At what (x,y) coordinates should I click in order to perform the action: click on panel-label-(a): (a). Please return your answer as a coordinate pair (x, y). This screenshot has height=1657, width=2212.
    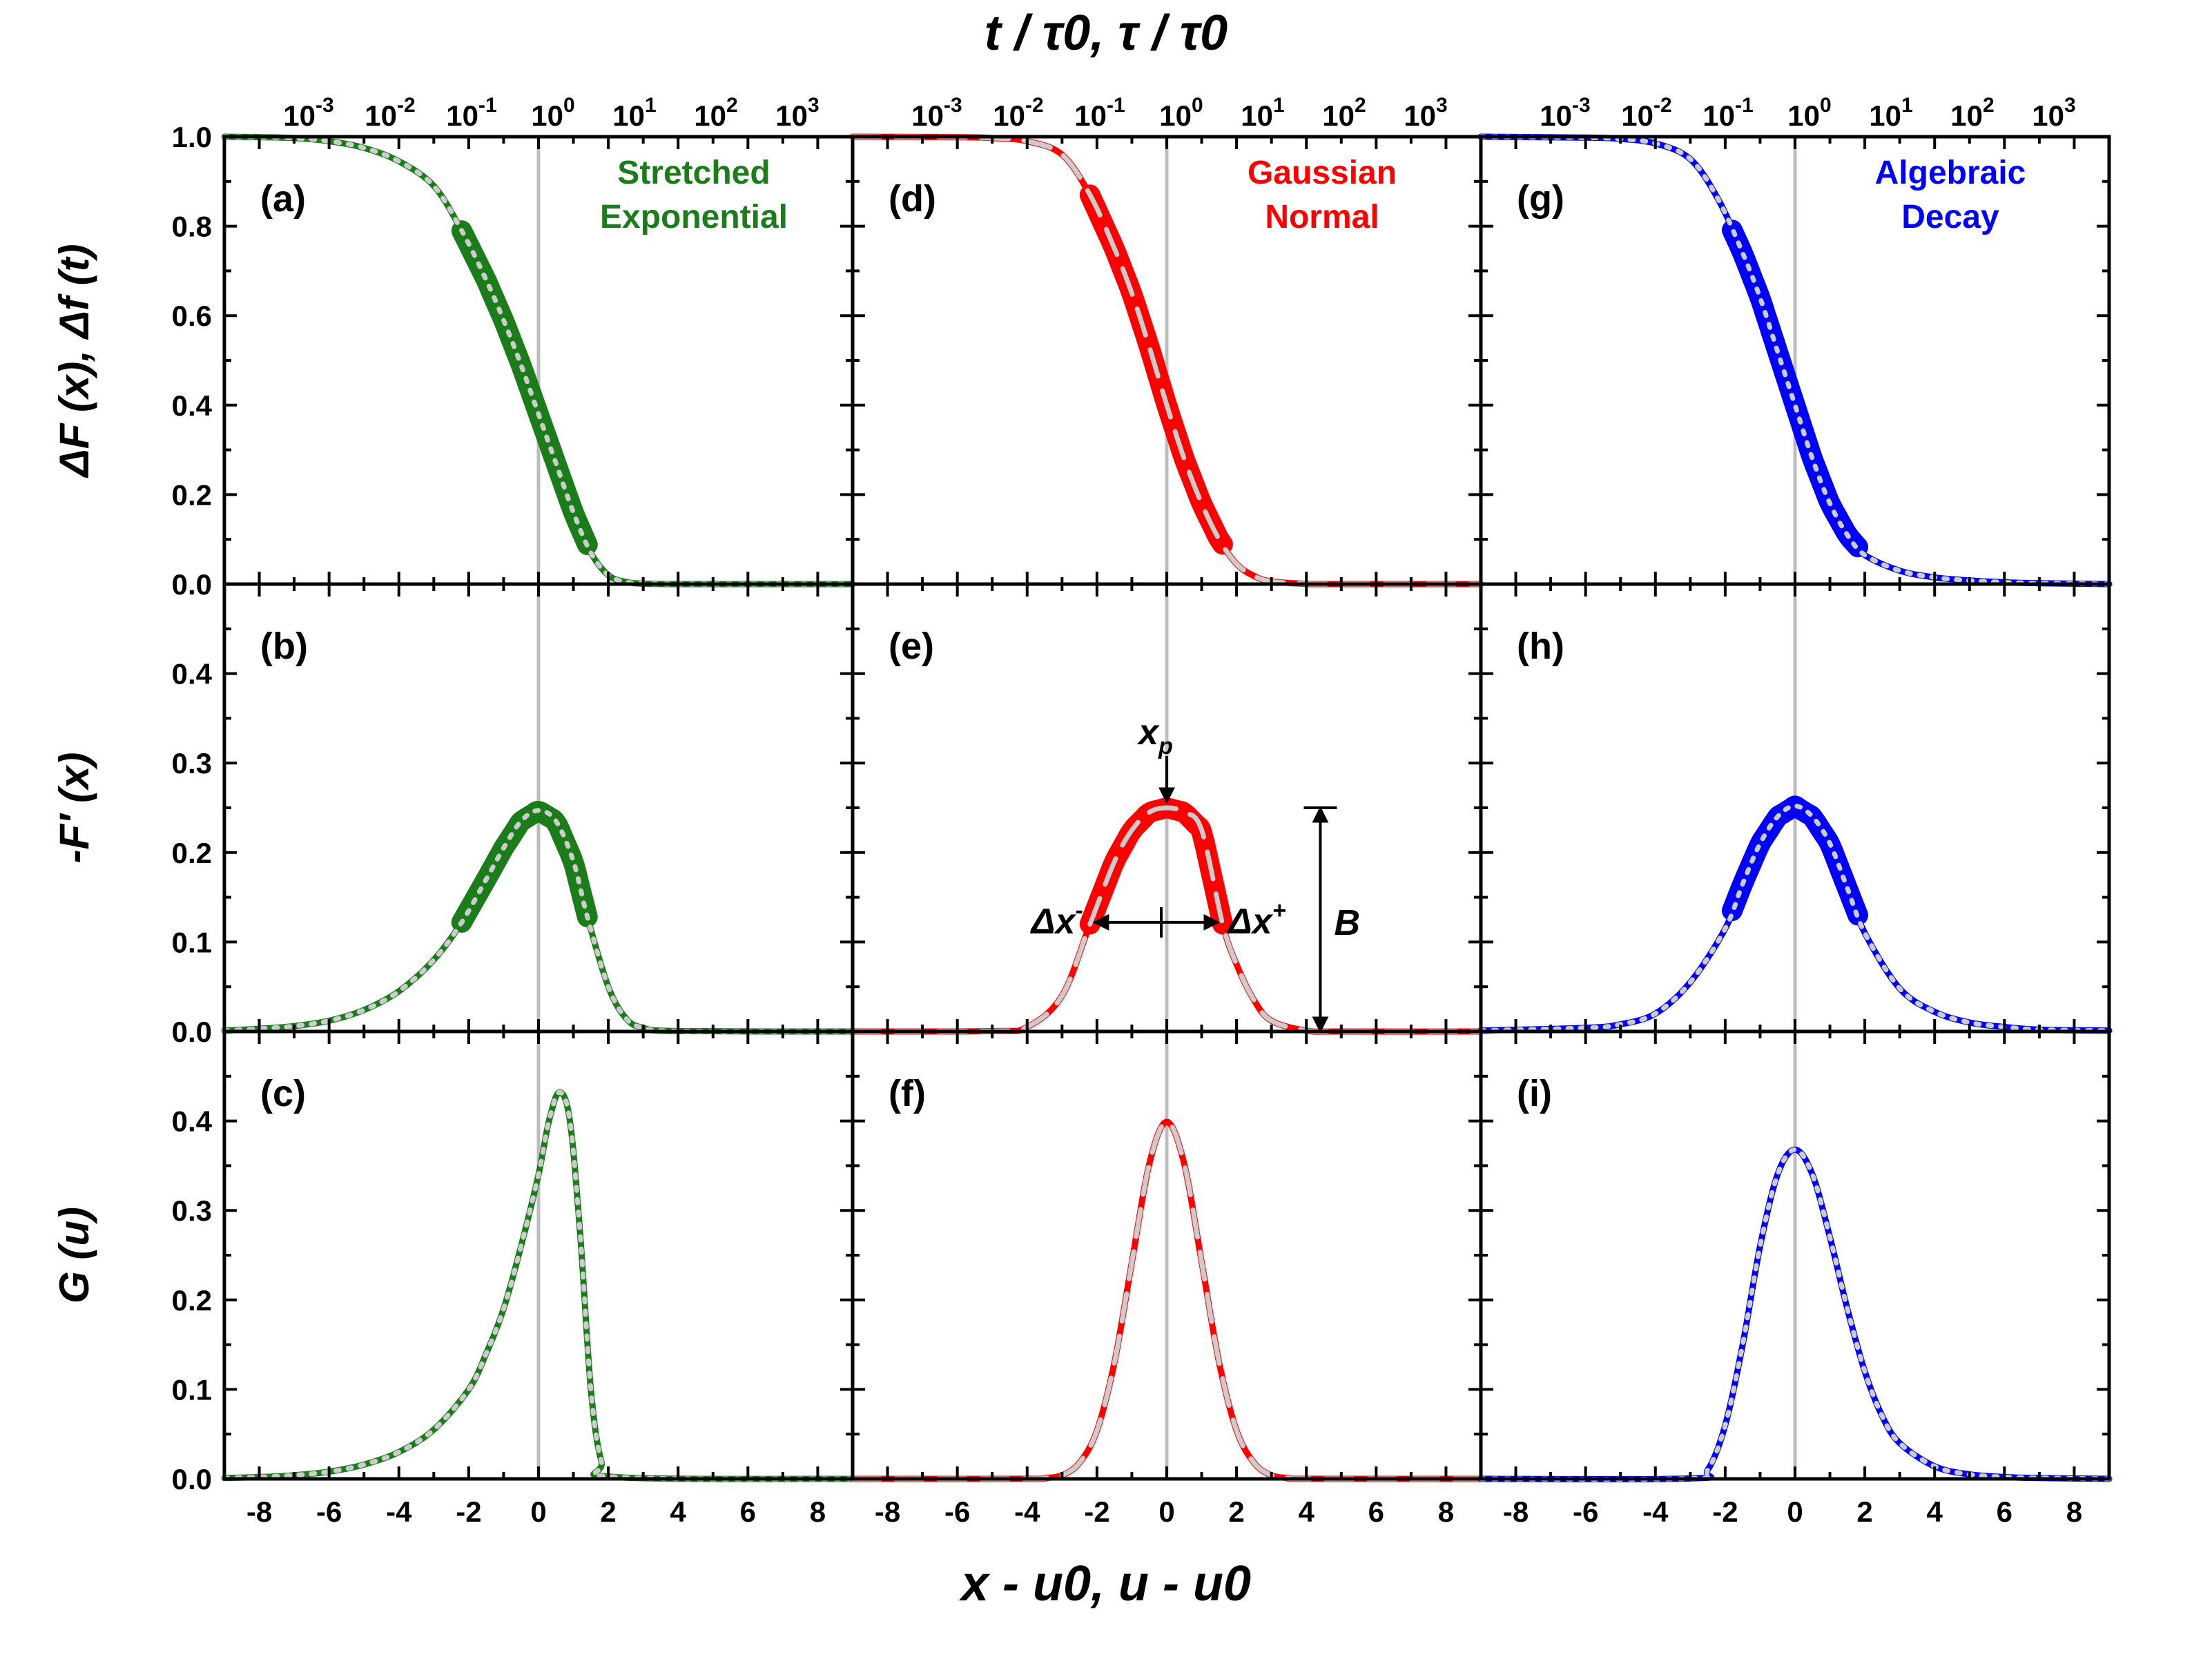
    Looking at the image, I should click on (283, 199).